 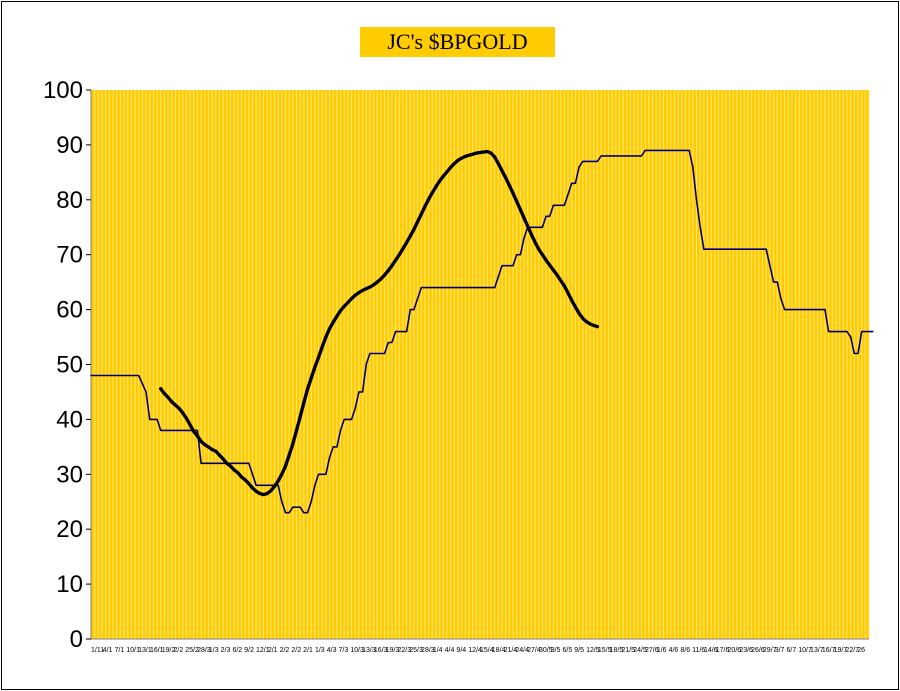 I want to click on x-tick-label: 27/6, so click(x=652, y=650).